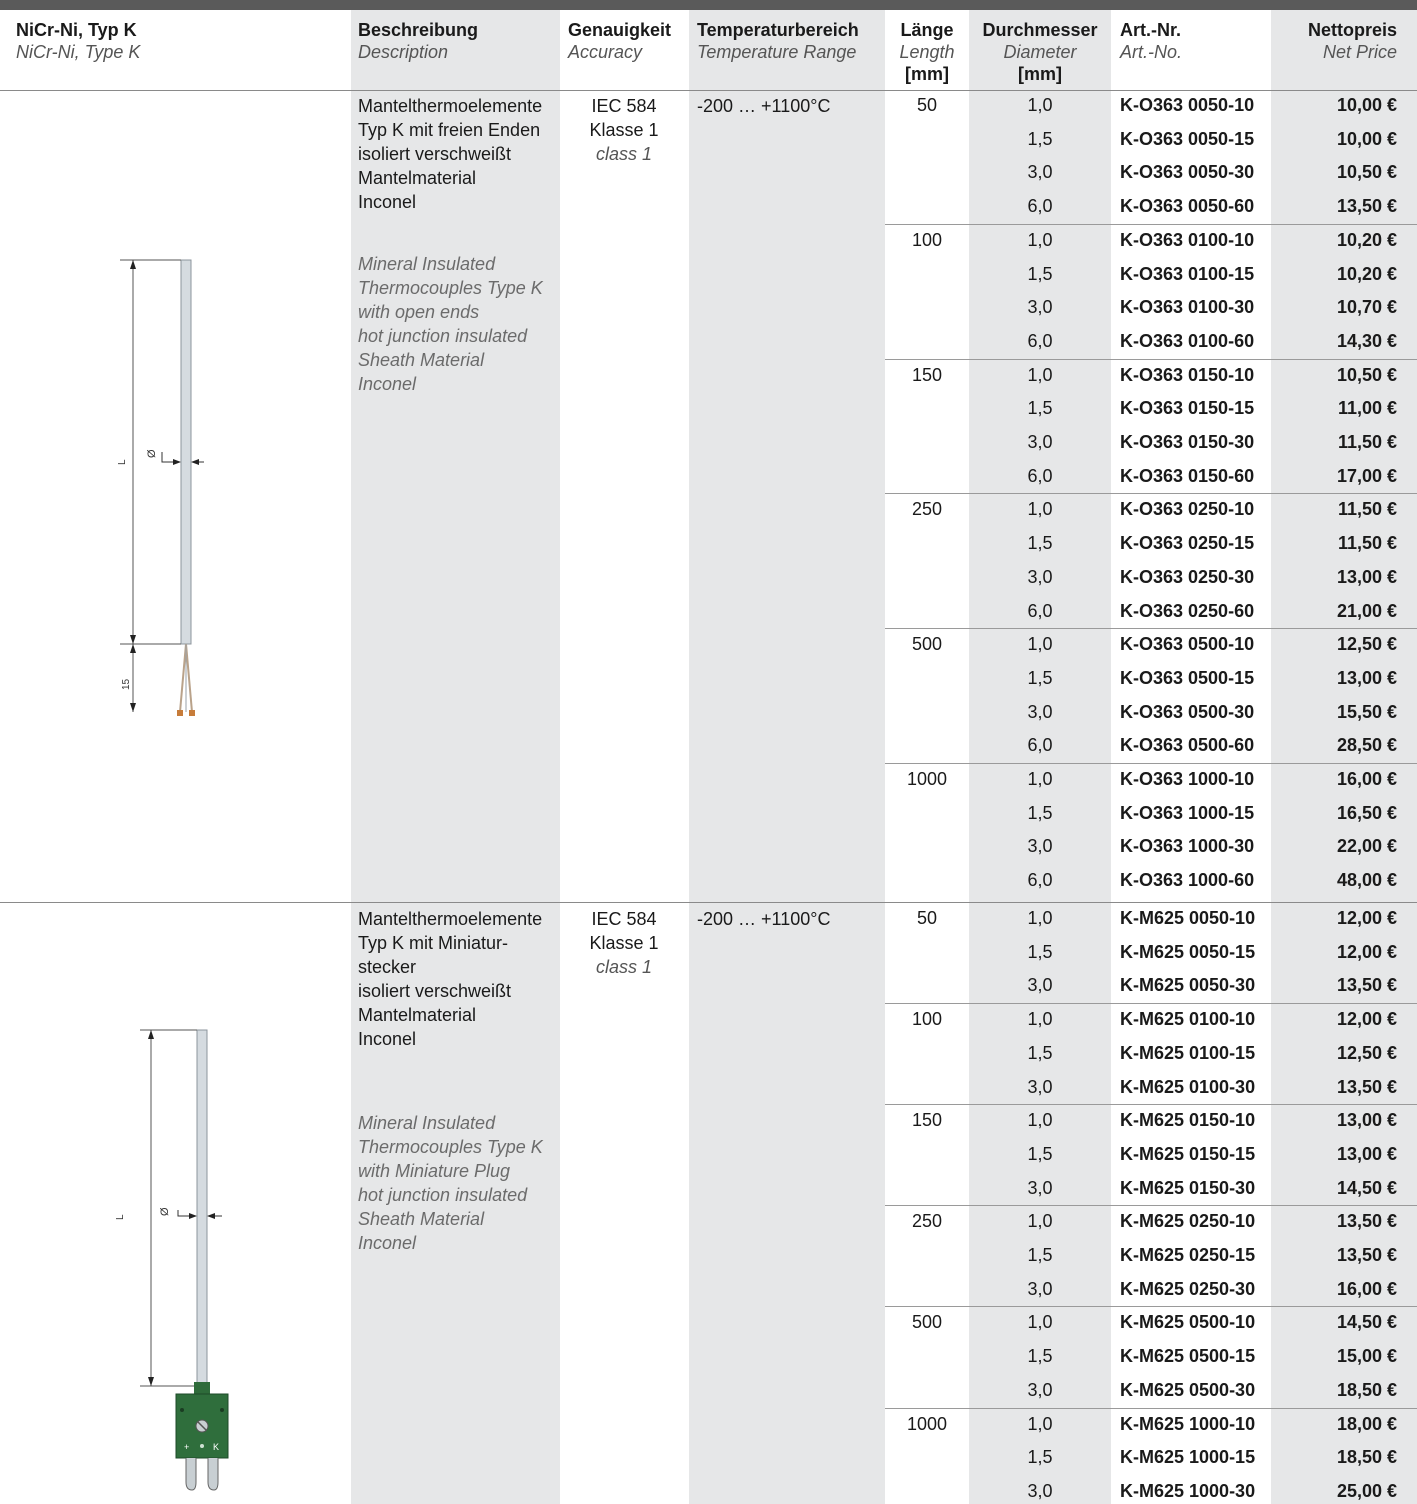 This screenshot has width=1417, height=1504. I want to click on article-number-cell: K-M625 0050-30, so click(1188, 985).